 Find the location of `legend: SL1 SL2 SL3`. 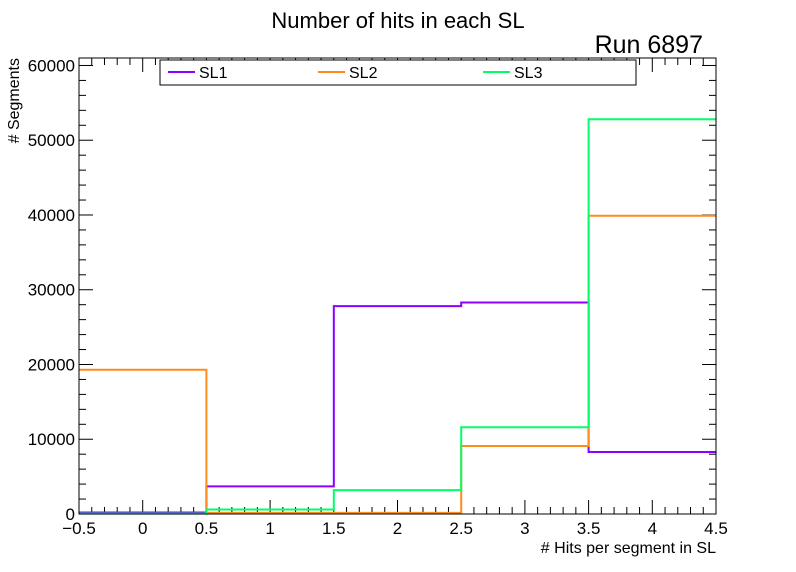

legend: SL1 SL2 SL3 is located at coordinates (398, 72).